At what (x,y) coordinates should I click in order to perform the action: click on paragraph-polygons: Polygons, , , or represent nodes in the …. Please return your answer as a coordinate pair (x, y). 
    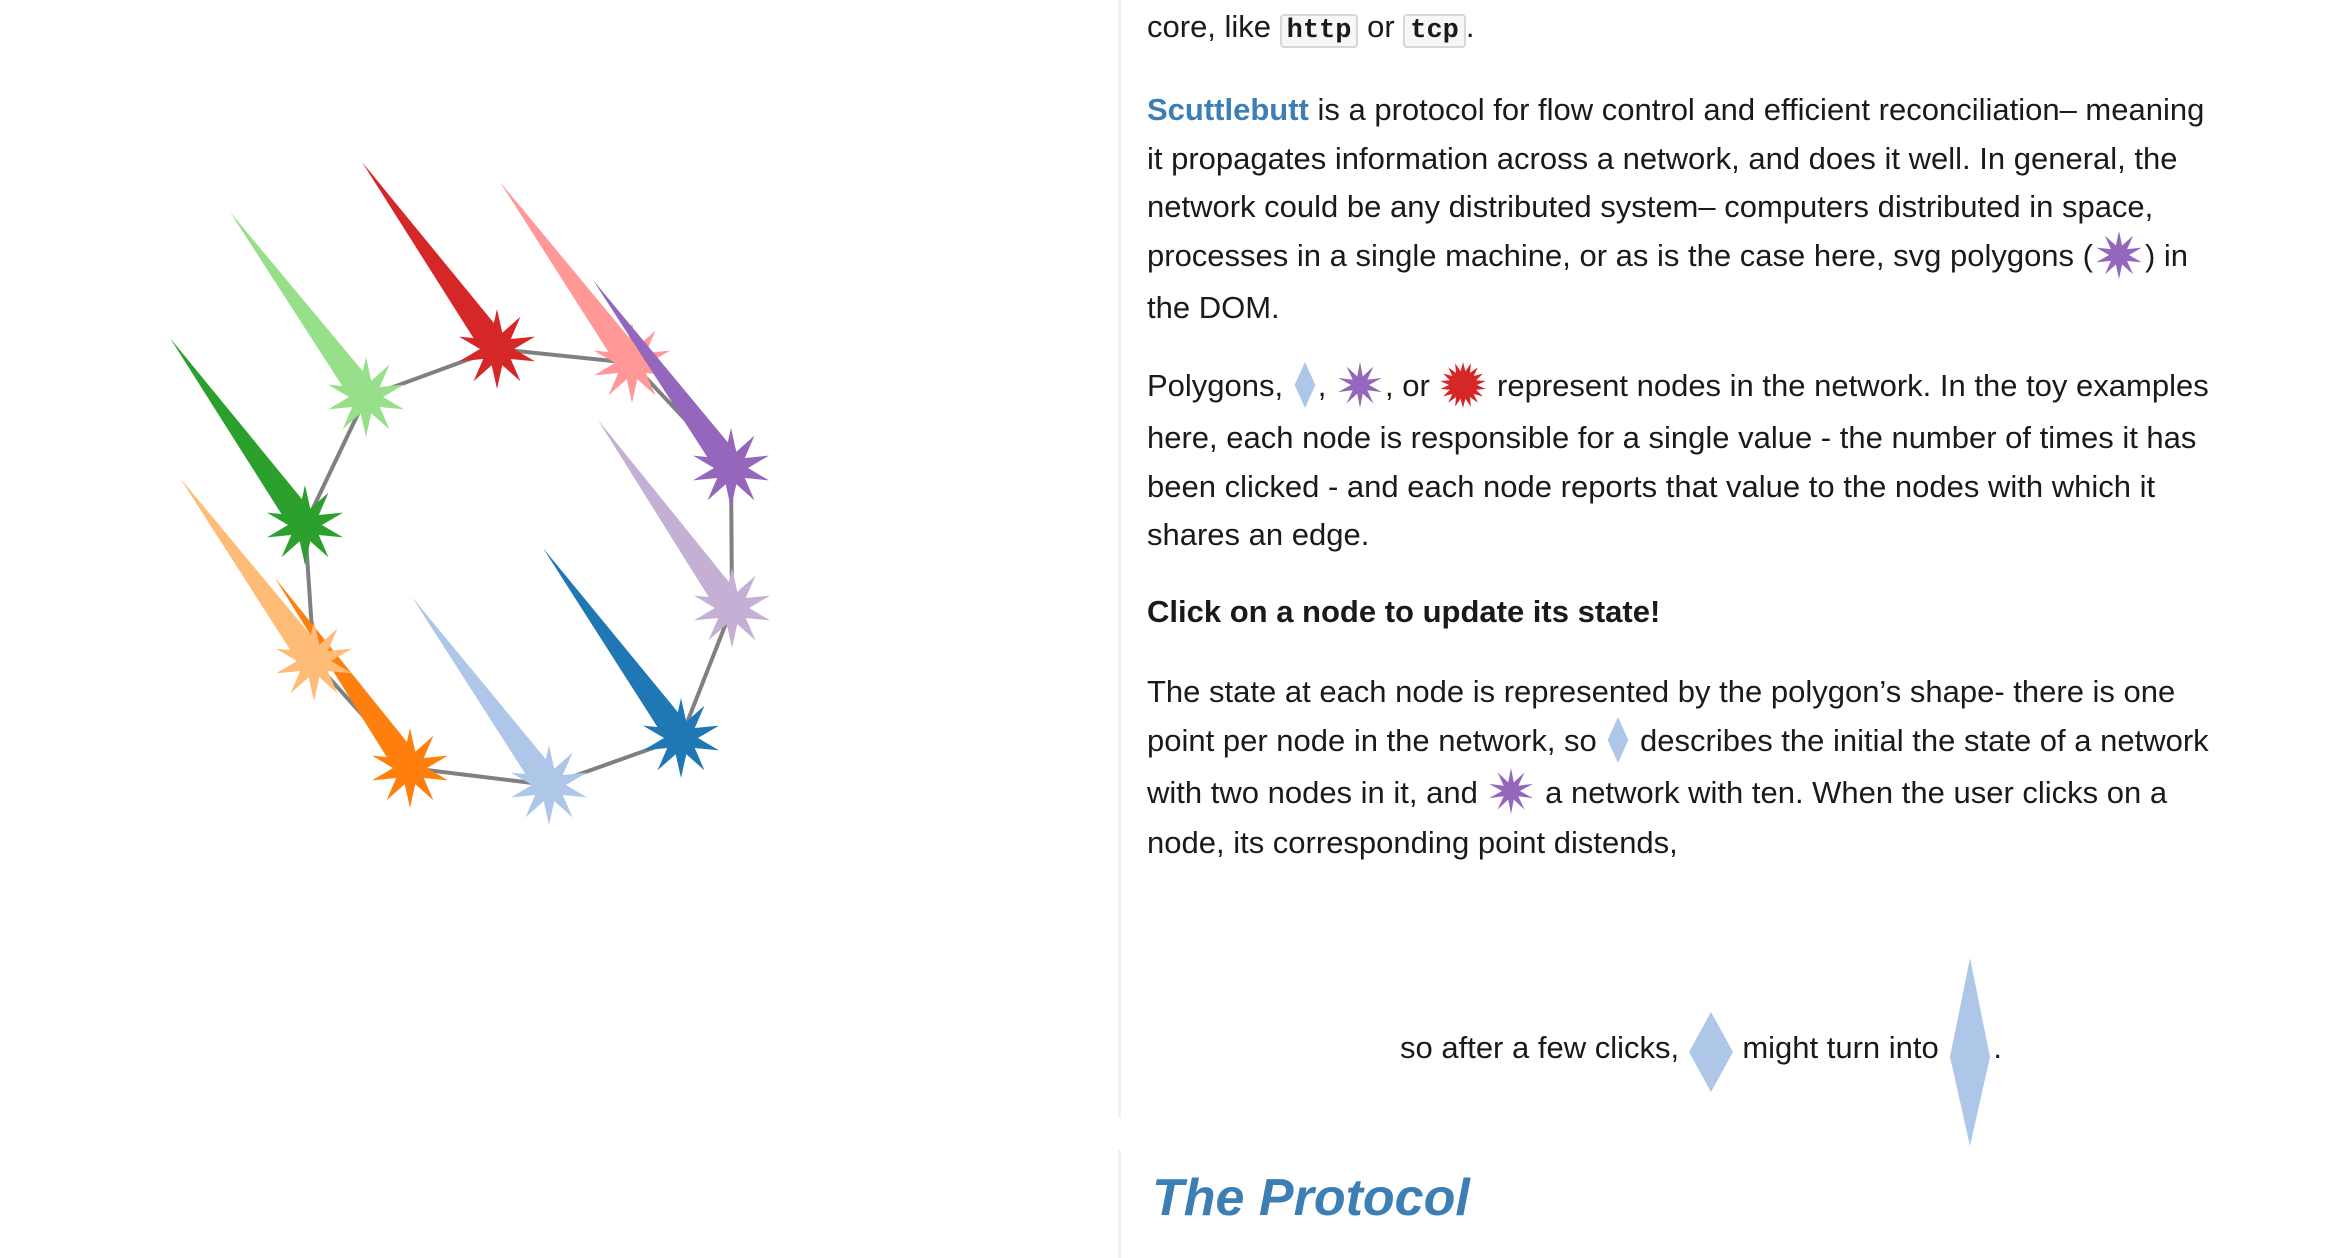
    Looking at the image, I should click on (1678, 461).